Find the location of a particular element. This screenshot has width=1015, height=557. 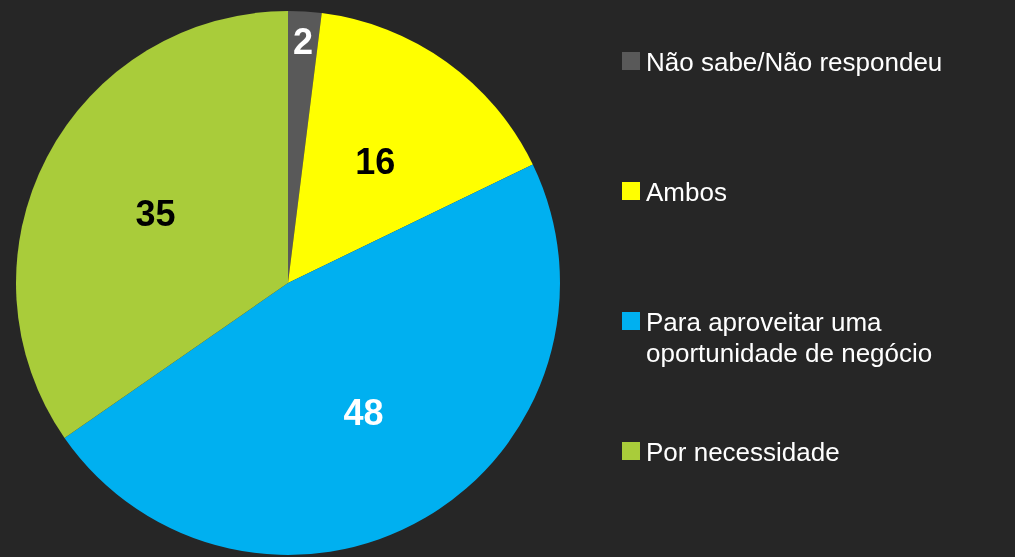

pie-slice is located at coordinates (410, 148).